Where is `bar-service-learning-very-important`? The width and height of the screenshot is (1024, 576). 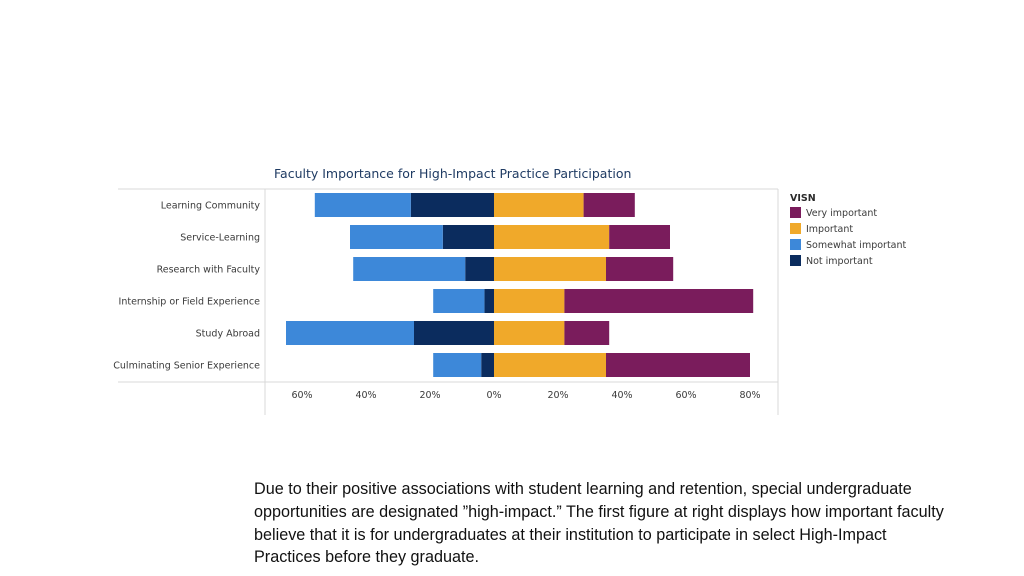 bar-service-learning-very-important is located at coordinates (639, 237).